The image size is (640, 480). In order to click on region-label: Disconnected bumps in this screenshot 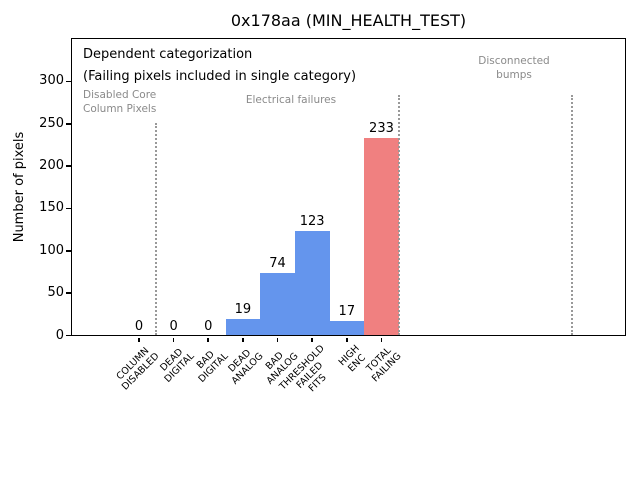, I will do `click(514, 68)`.